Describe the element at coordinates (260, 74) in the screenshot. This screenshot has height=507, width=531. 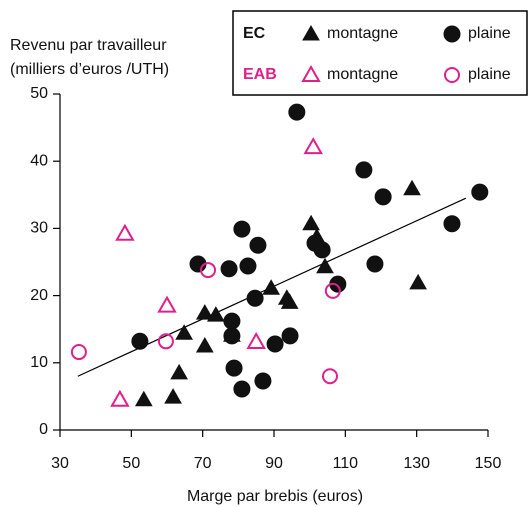
I see `legend-group: EAB` at that location.